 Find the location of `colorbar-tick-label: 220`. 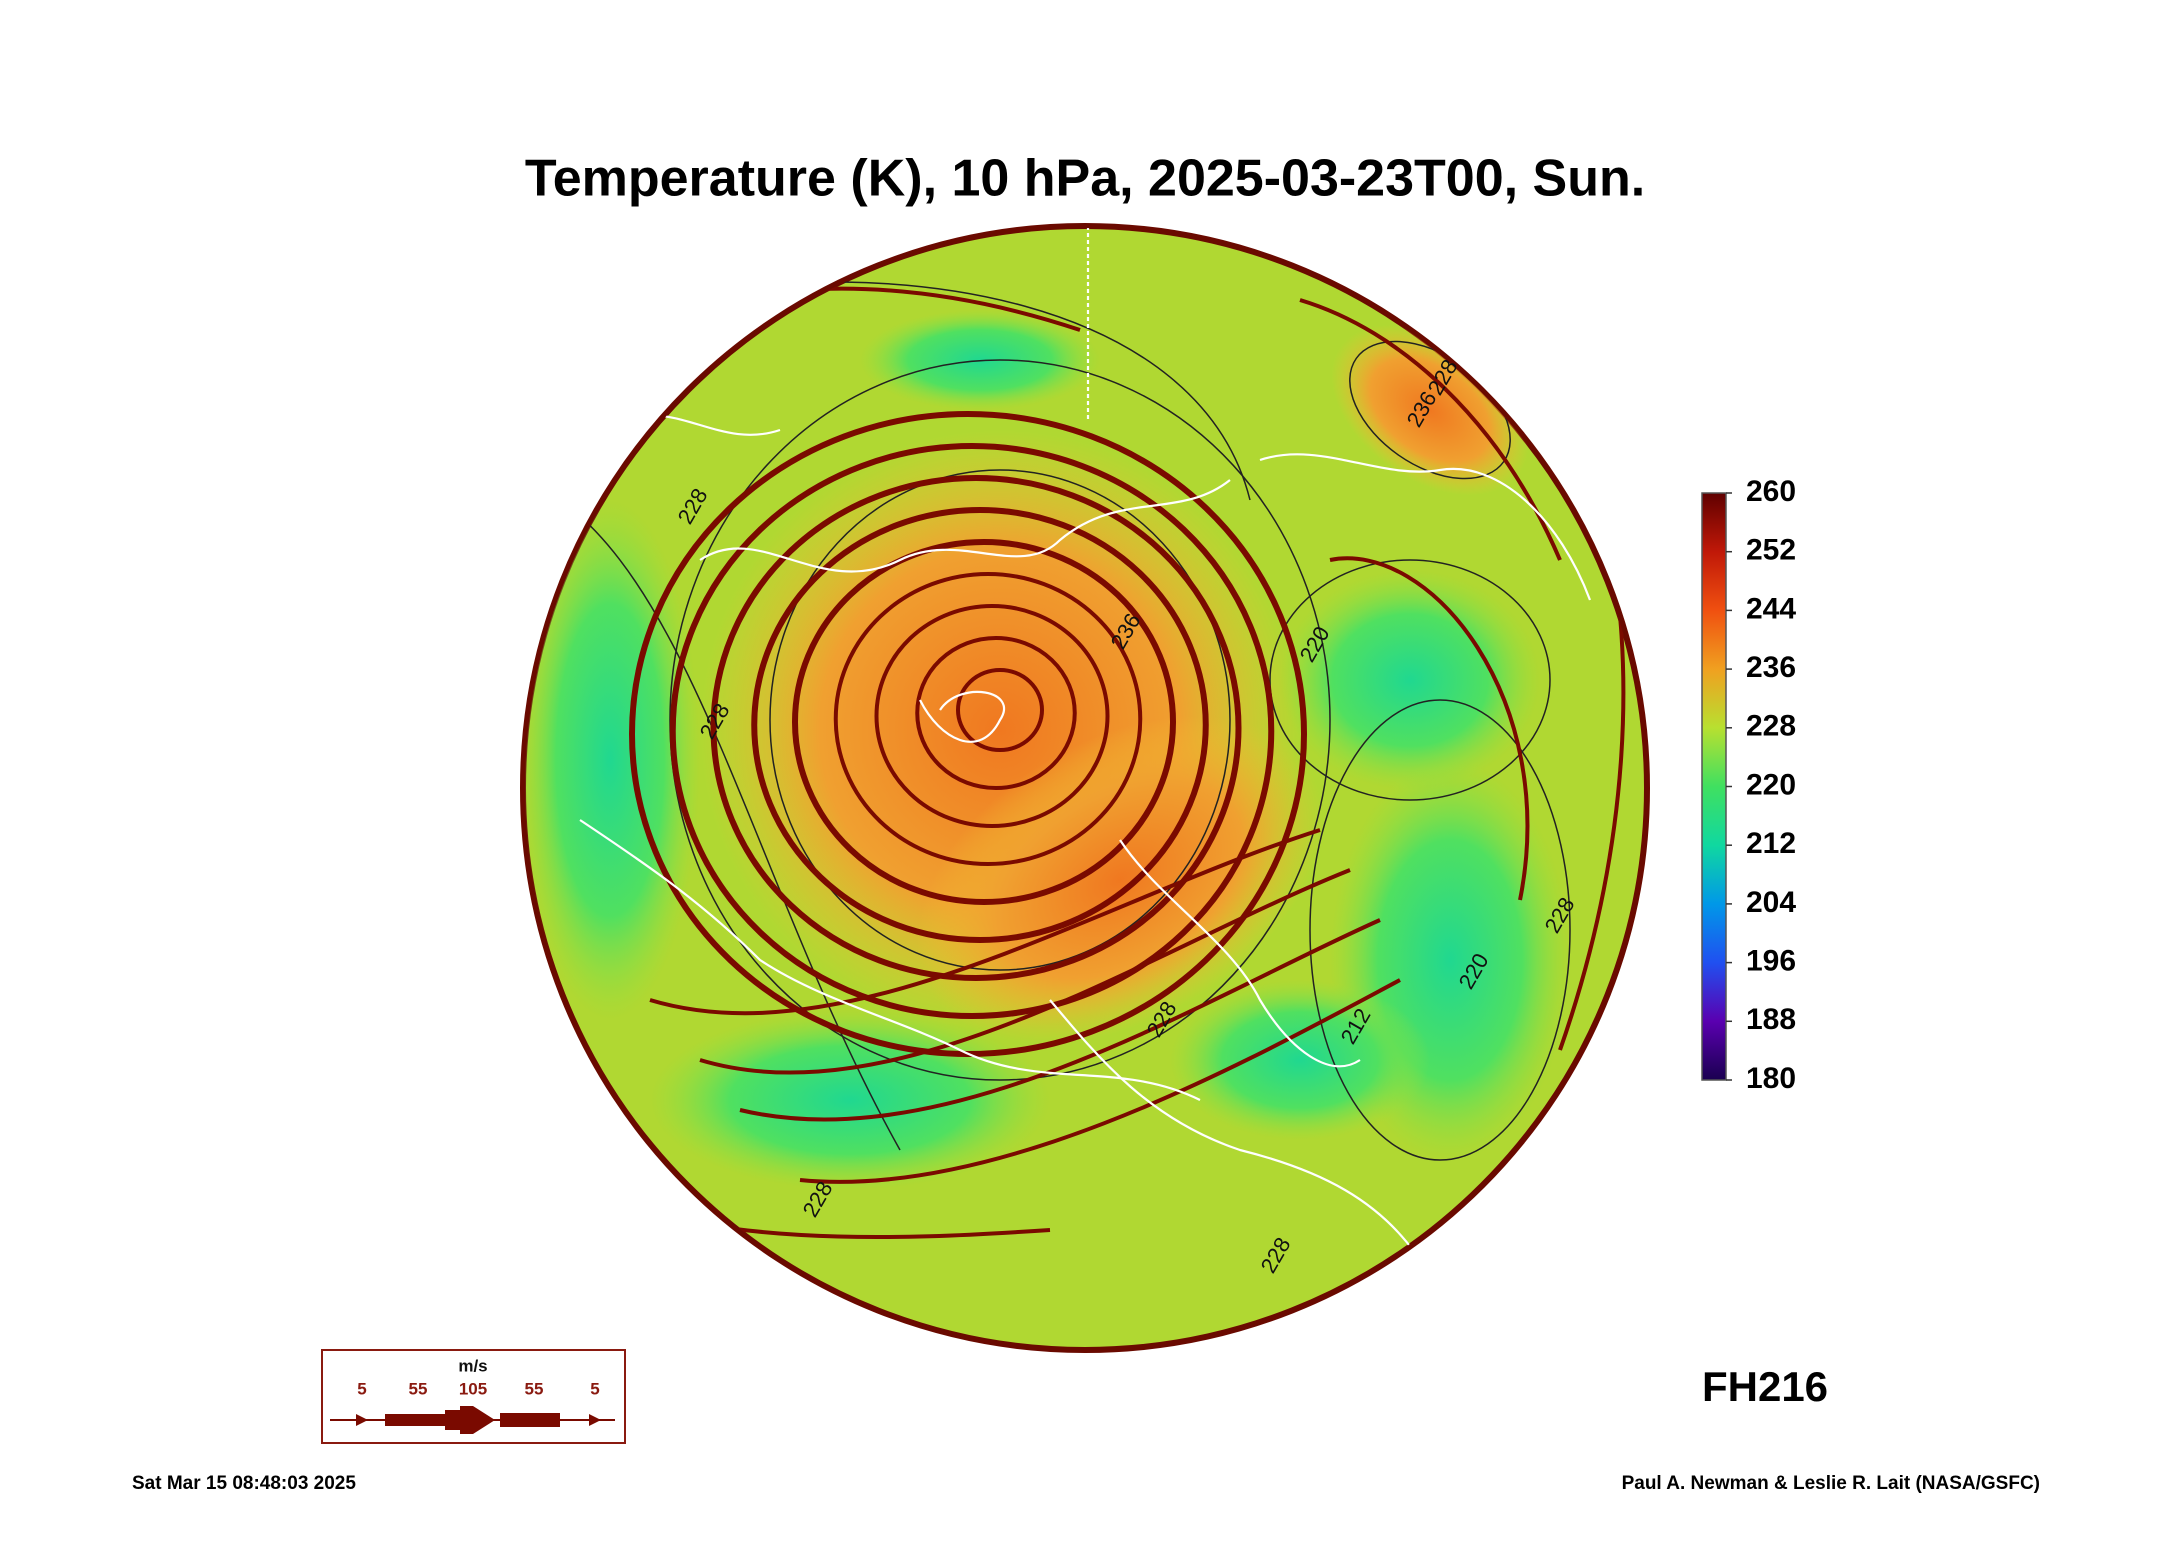

colorbar-tick-label: 220 is located at coordinates (1771, 784).